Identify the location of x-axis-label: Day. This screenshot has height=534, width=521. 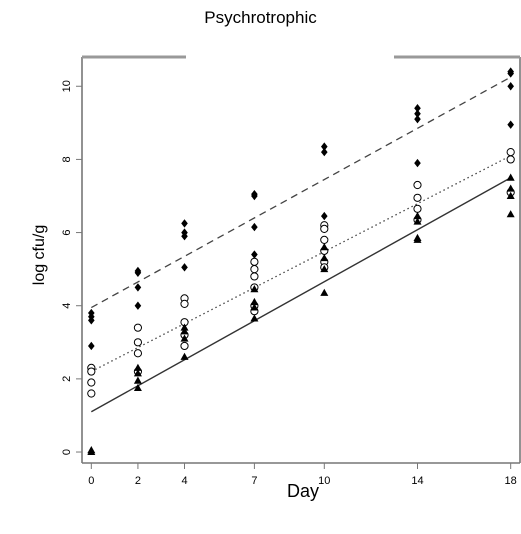
(303, 491).